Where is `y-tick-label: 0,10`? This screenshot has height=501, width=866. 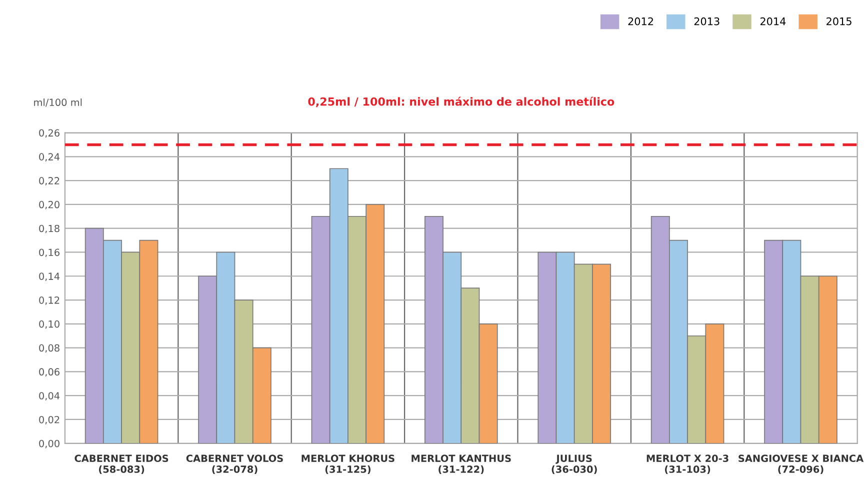 y-tick-label: 0,10 is located at coordinates (49, 324).